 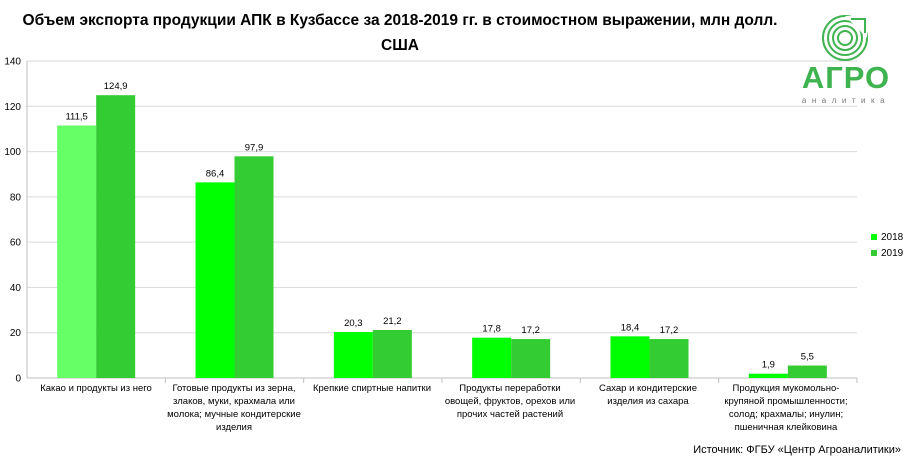 I want to click on category-label-cocoa: Какао и продукты из него, so click(x=96, y=388).